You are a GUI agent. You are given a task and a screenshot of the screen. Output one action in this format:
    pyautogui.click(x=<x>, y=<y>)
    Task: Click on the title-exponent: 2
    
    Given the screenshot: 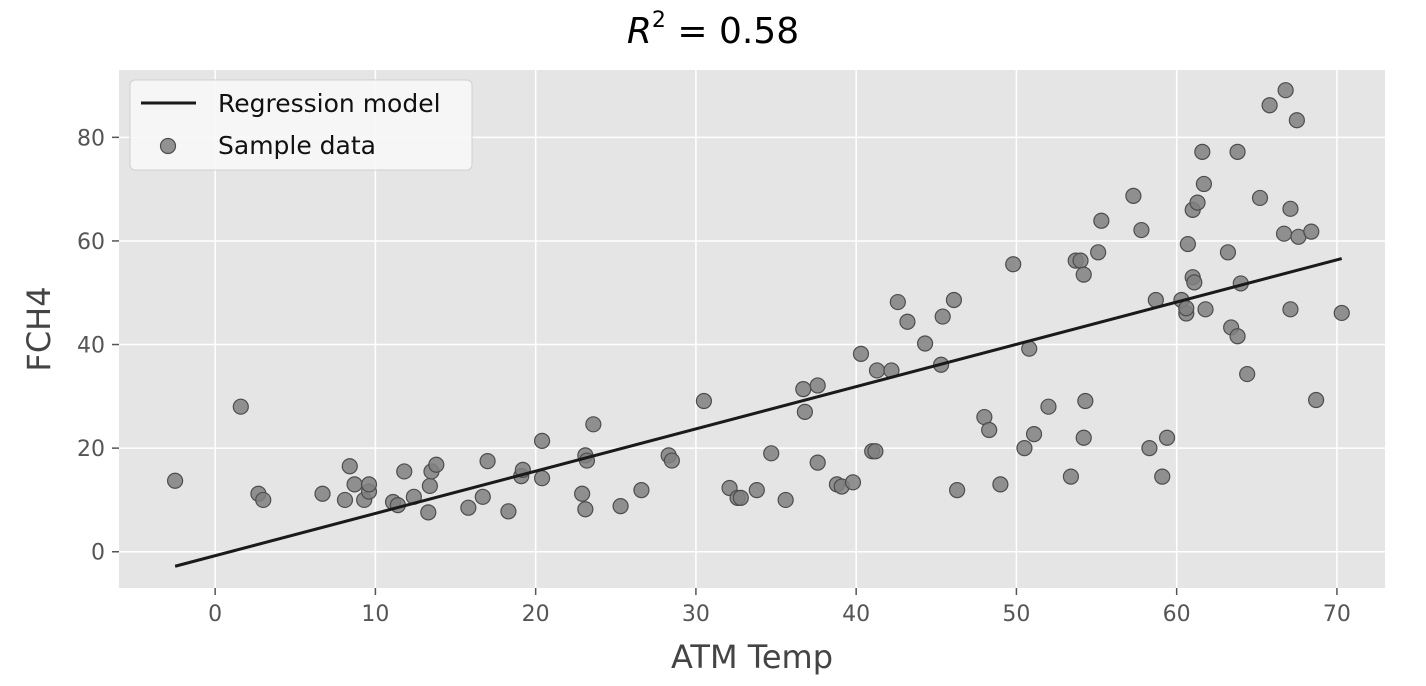 What is the action you would take?
    pyautogui.click(x=658, y=20)
    